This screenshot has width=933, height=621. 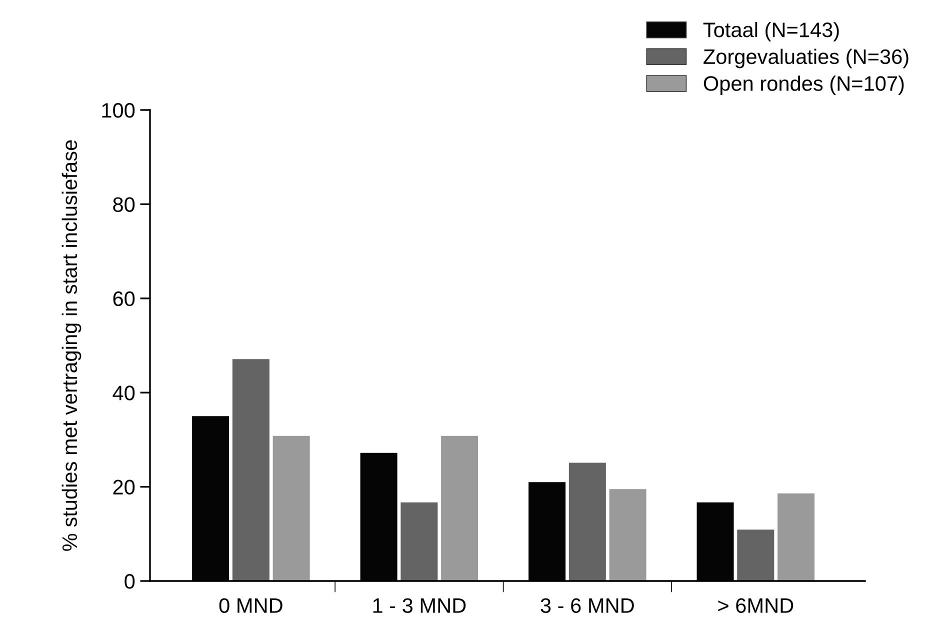 I want to click on y-tick-label: 80, so click(x=124, y=204).